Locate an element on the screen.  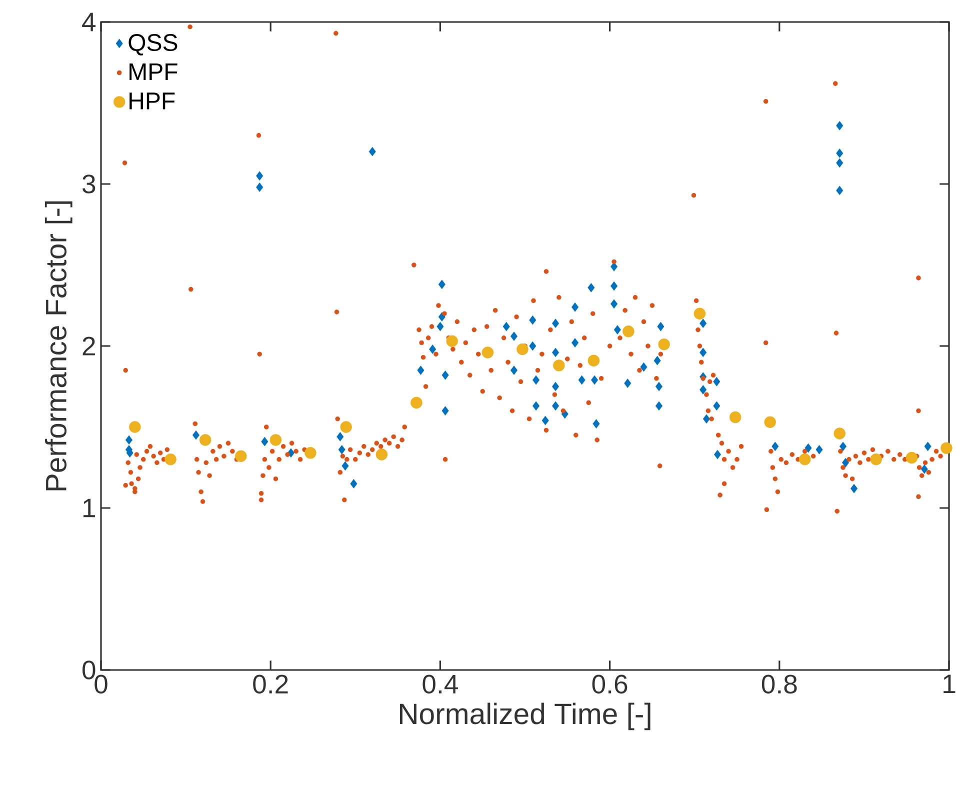
x-tick-label: 0.6 is located at coordinates (610, 684).